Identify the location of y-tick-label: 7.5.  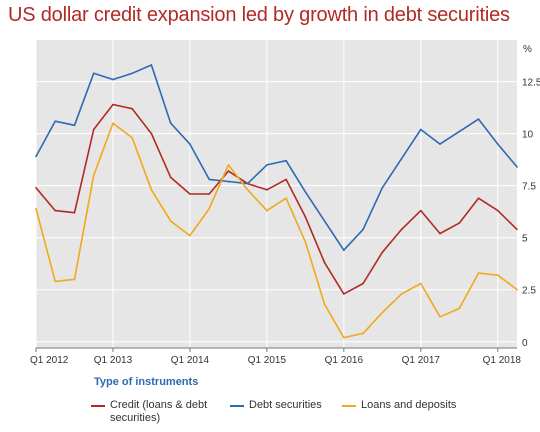
(529, 187).